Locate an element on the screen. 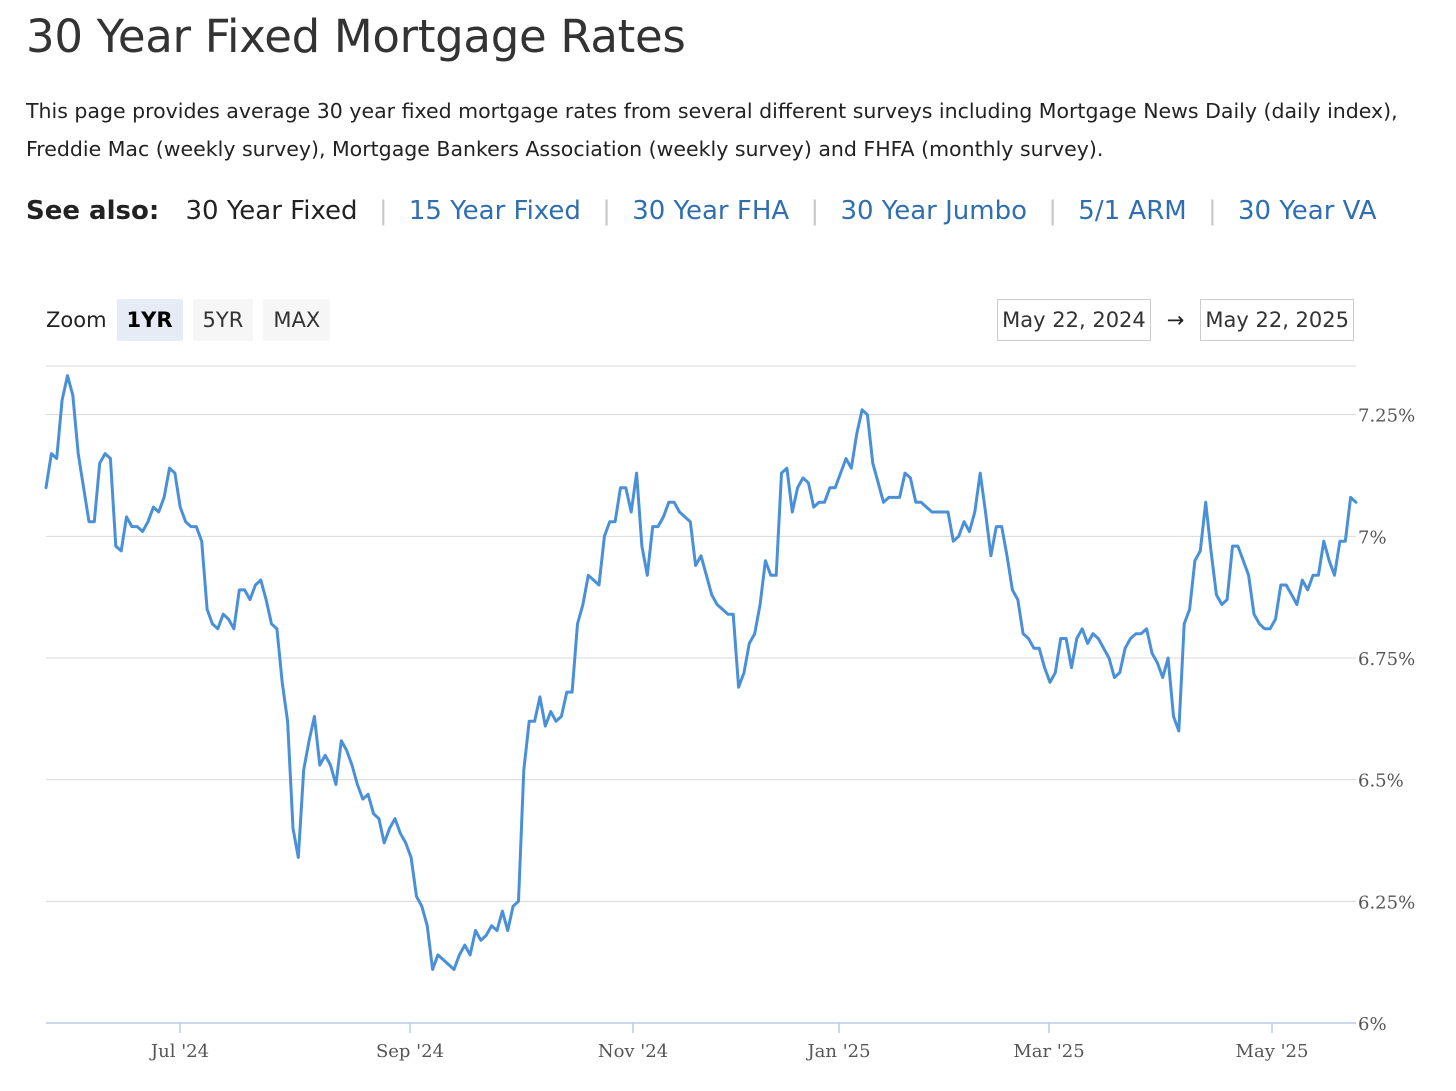 The height and width of the screenshot is (1091, 1456). zoom-1yr-button: 1YR is located at coordinates (149, 320).